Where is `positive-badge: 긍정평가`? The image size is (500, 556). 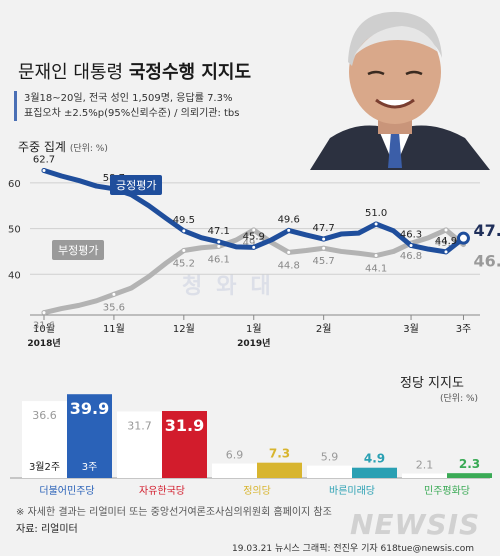 positive-badge: 긍정평가 is located at coordinates (136, 185).